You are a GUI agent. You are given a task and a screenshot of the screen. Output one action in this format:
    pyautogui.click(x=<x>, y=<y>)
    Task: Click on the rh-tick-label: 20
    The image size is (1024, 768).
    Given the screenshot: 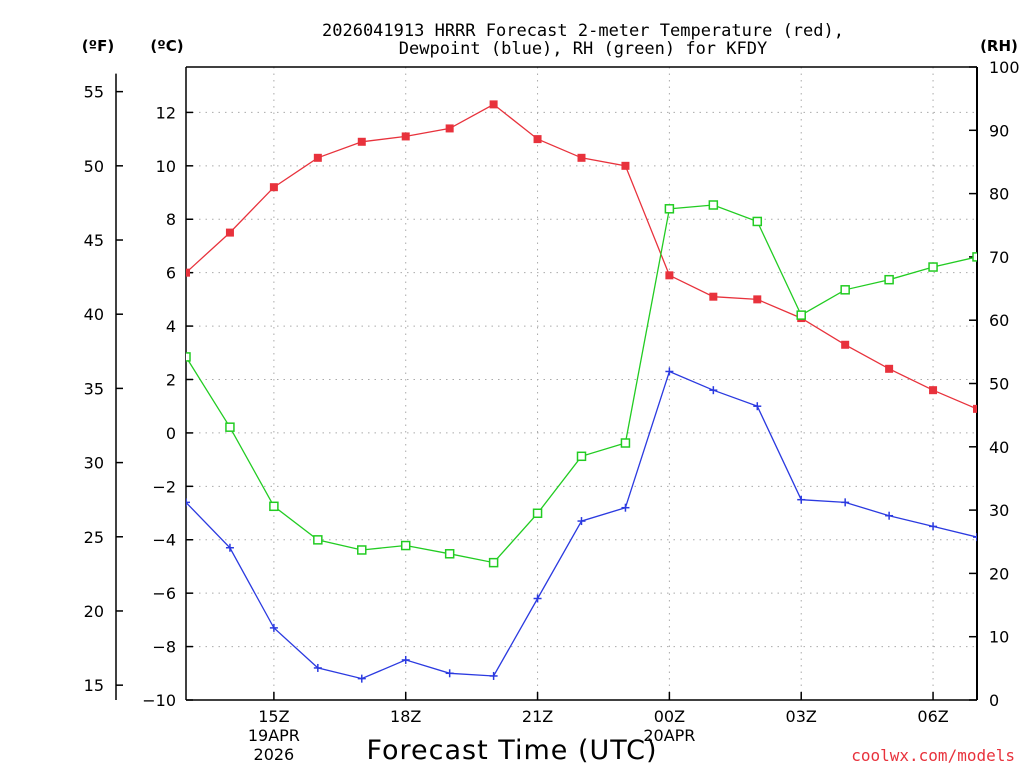 What is the action you would take?
    pyautogui.click(x=999, y=573)
    